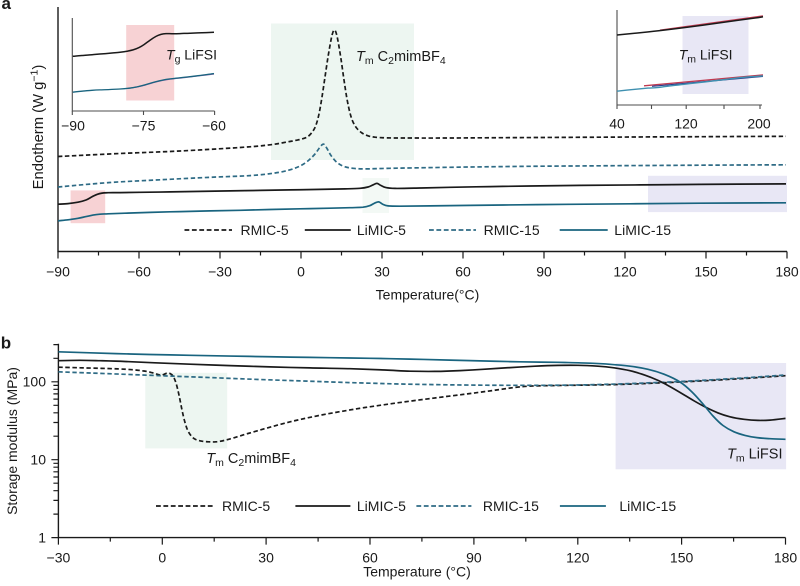 This screenshot has width=800, height=586. What do you see at coordinates (38, 460) in the screenshot?
I see `svg-text: 10` at bounding box center [38, 460].